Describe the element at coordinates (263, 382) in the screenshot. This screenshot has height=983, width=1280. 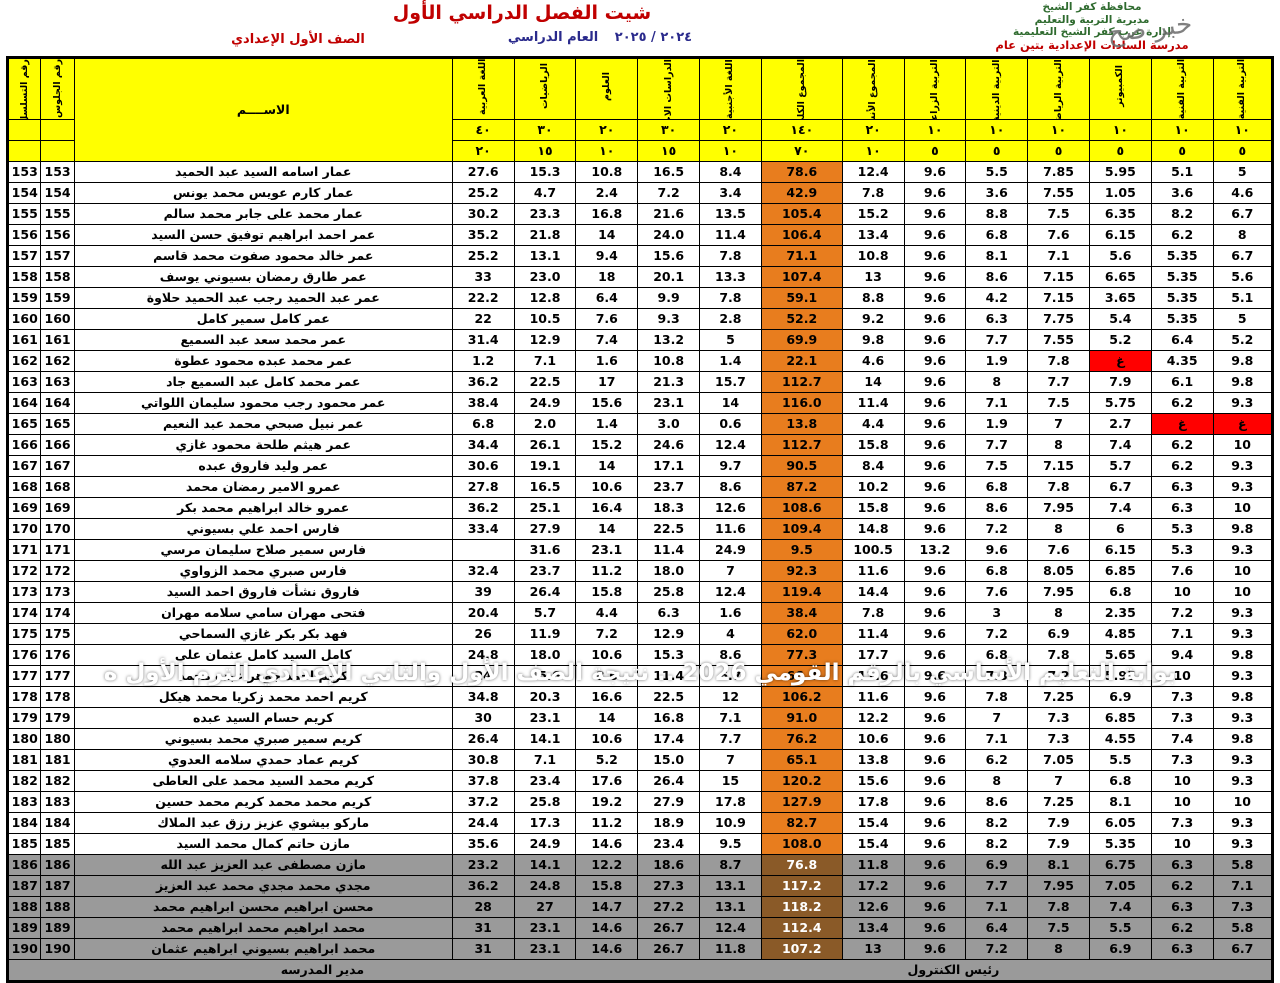
I see `student-name-cell: عمر محمد كامل عبد السميع جاد` at that location.